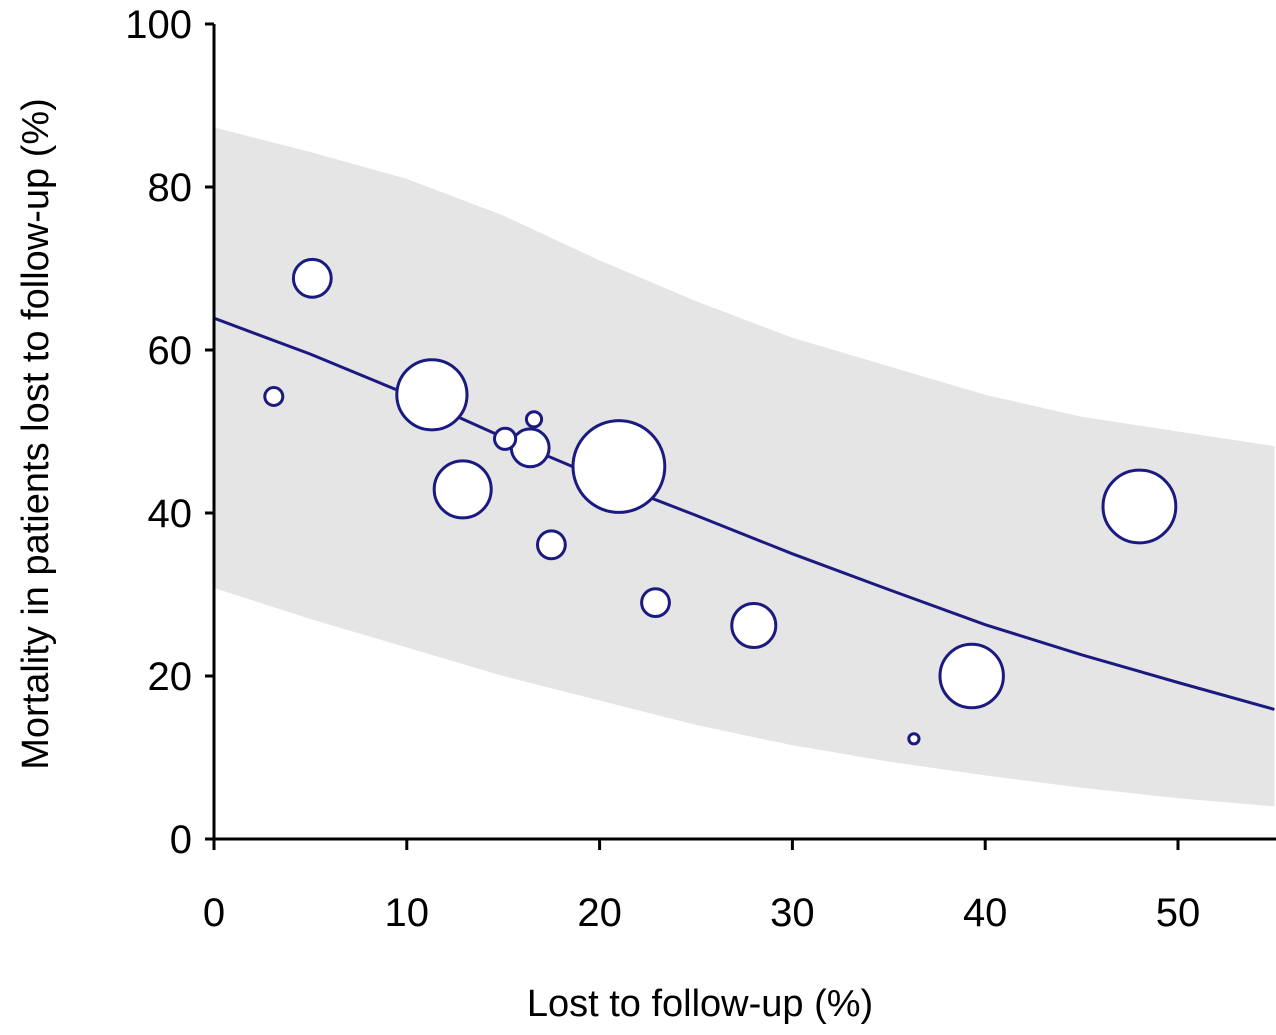 The height and width of the screenshot is (1035, 1276). Describe the element at coordinates (181, 840) in the screenshot. I see `y-tick-label: 0` at that location.